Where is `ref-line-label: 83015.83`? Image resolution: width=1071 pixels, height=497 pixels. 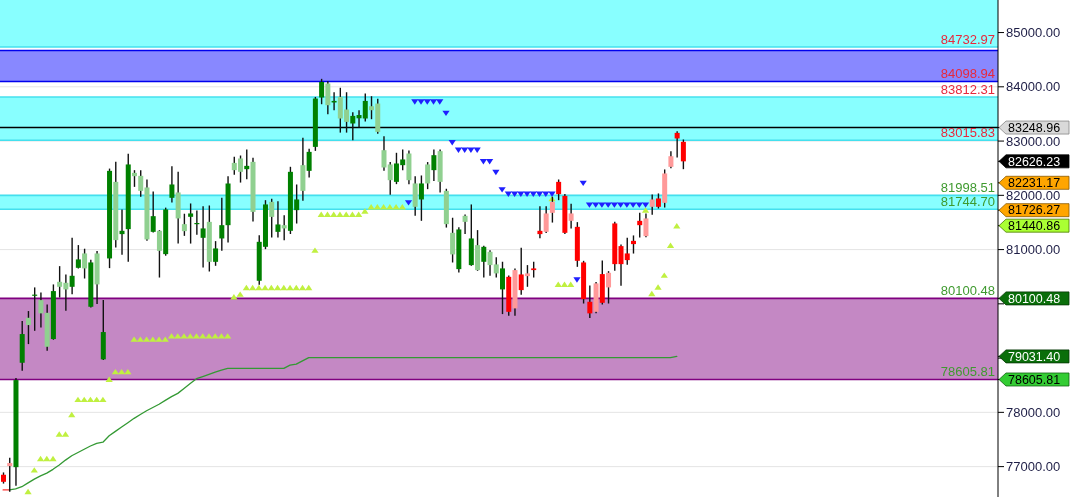 ref-line-label: 83015.83 is located at coordinates (967, 133).